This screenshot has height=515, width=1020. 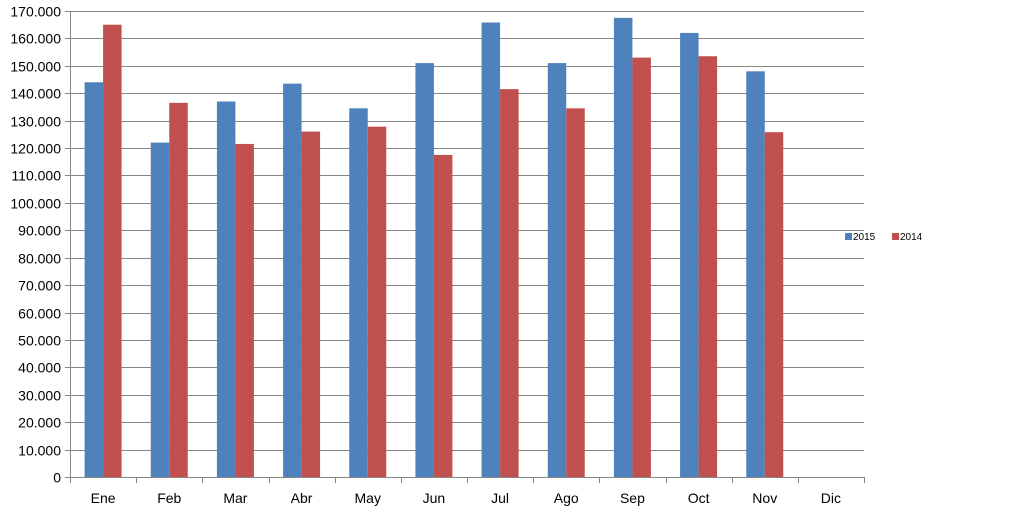 I want to click on x-tick-label: Jul, so click(x=500, y=498).